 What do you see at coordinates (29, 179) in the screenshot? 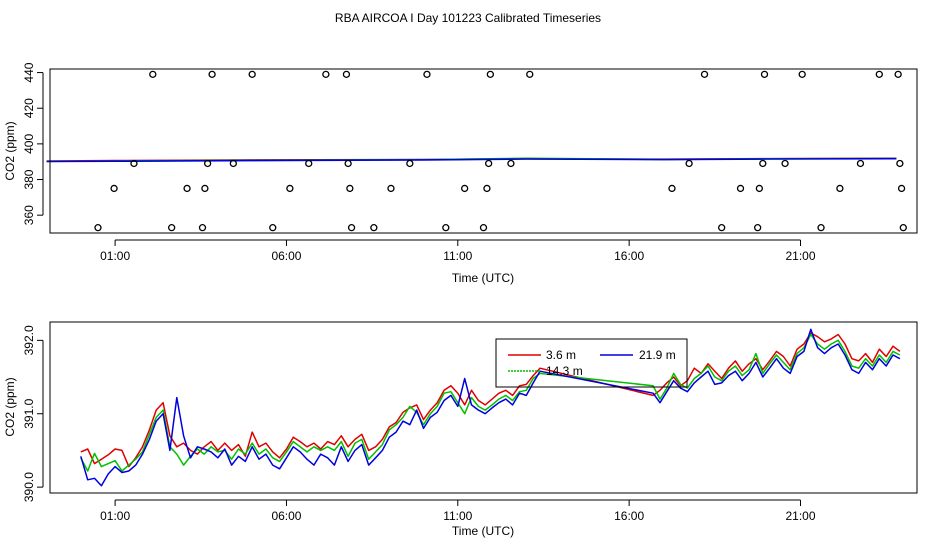
I see `top-y-tick-label: 380` at bounding box center [29, 179].